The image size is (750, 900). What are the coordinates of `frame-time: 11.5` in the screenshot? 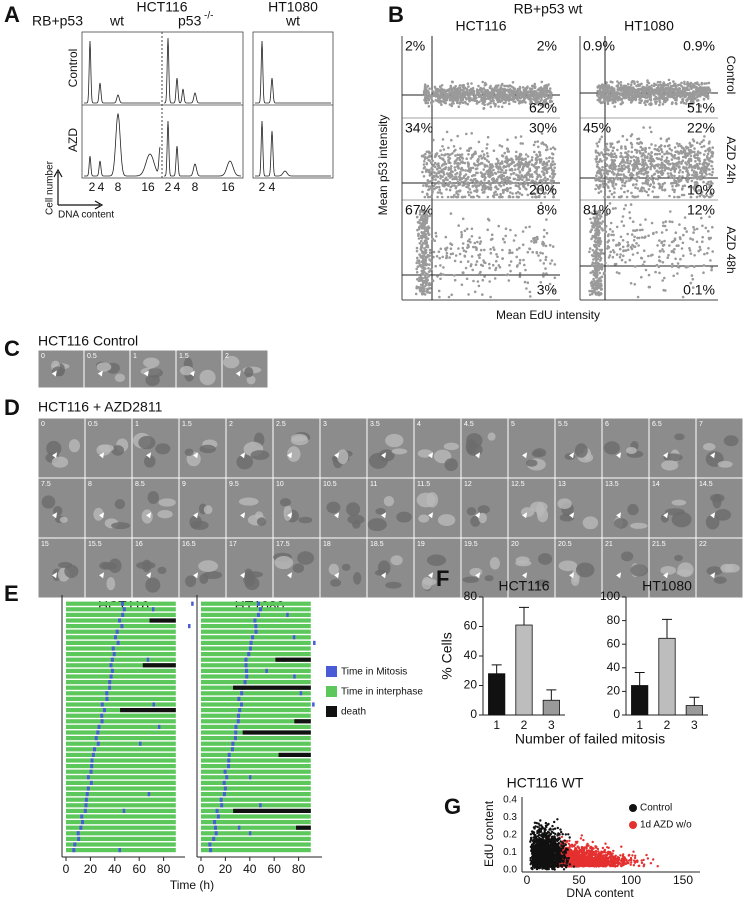 It's located at (423, 484).